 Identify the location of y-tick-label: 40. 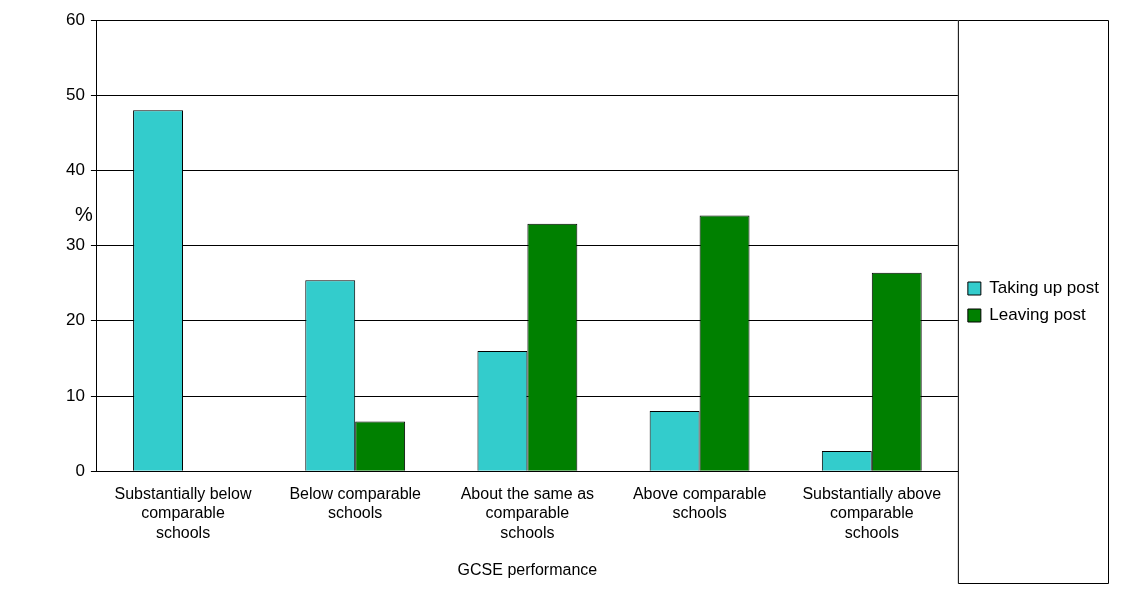
(75, 170).